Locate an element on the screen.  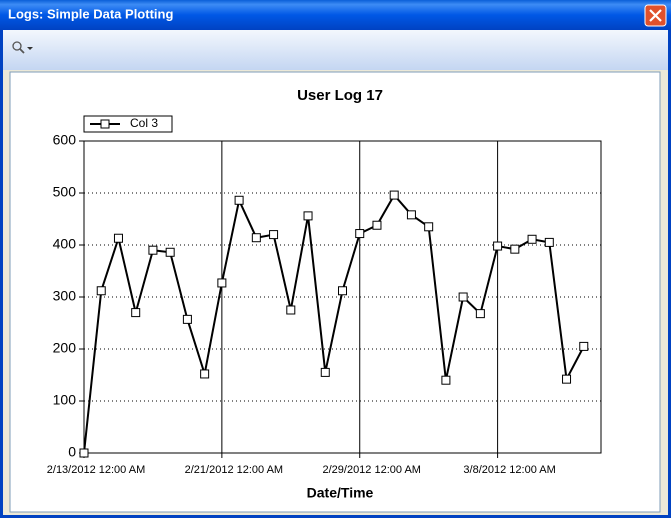
y-tick-label: 100 is located at coordinates (65, 400).